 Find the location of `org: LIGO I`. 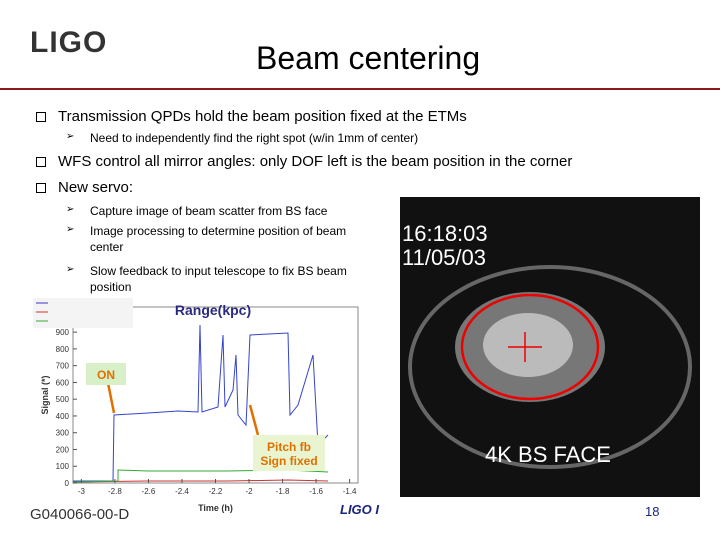

org: LIGO I is located at coordinates (359, 509).